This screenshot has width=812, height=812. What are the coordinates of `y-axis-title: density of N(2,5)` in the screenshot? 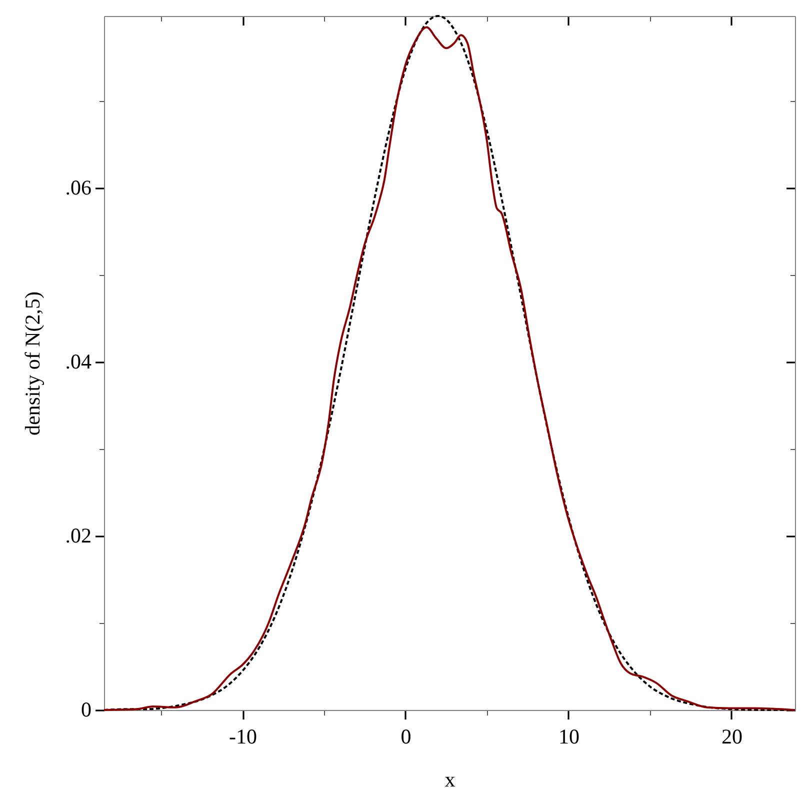 It's located at (32, 363).